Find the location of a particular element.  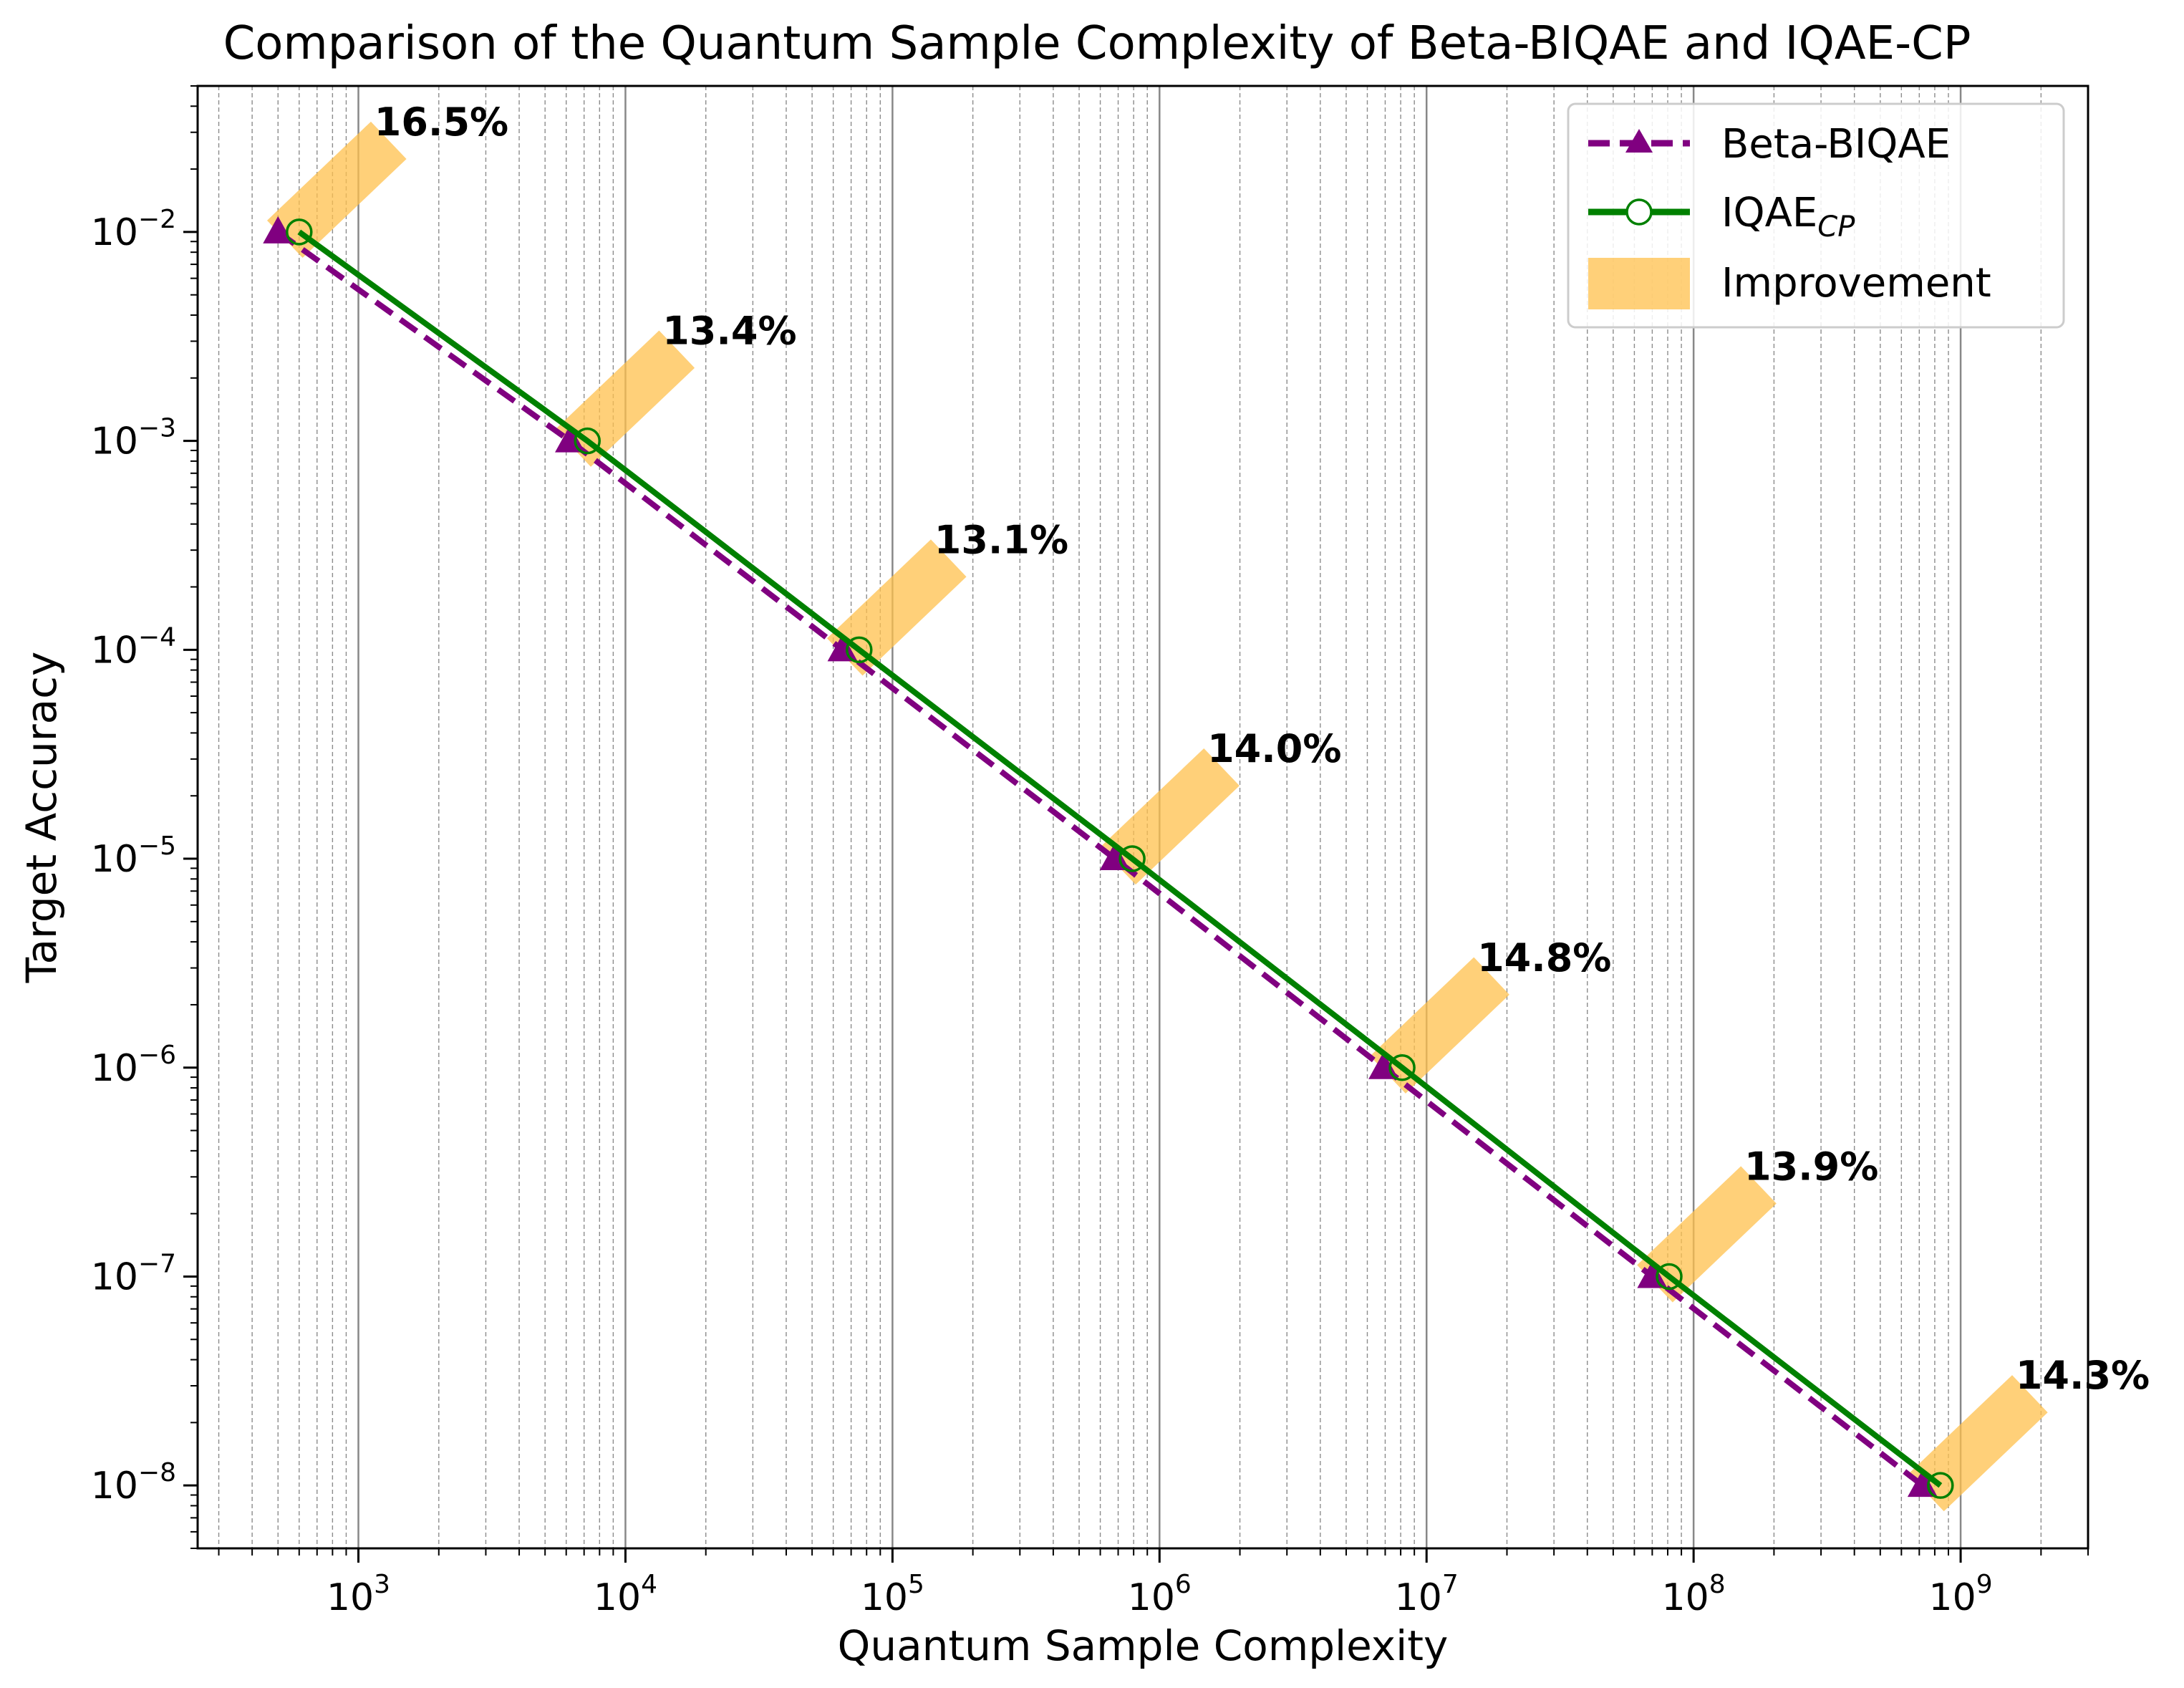

x-tick-exponent: 4 is located at coordinates (649, 1584).